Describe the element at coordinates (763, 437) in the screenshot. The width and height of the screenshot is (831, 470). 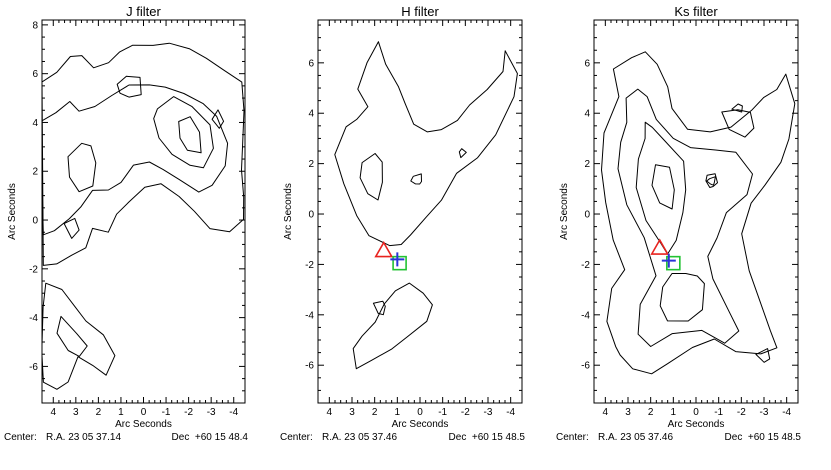
I see `center-dec: Dec +60 15 48.5` at that location.